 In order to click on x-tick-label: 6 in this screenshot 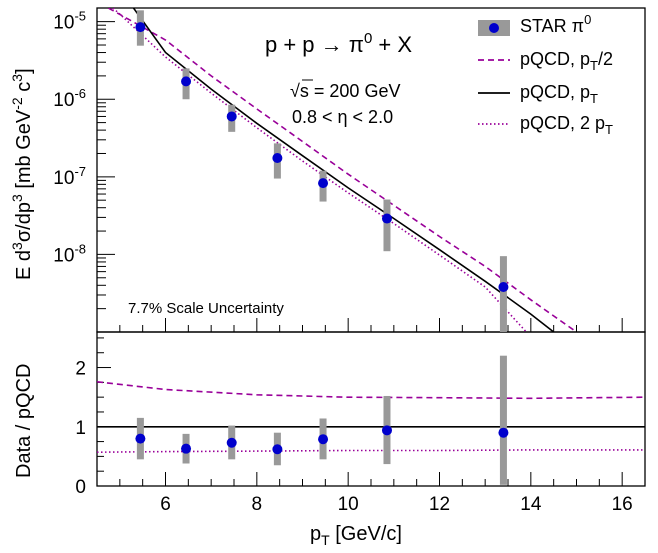, I will do `click(165, 504)`.